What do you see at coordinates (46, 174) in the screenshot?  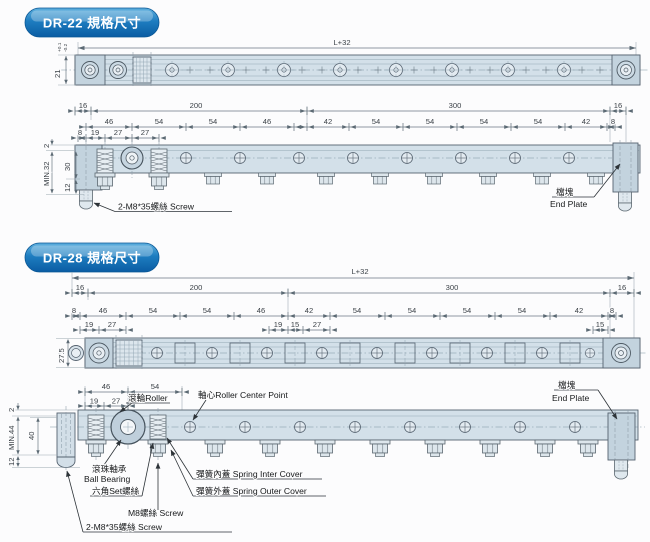 I see `dim-min: MIN.32` at bounding box center [46, 174].